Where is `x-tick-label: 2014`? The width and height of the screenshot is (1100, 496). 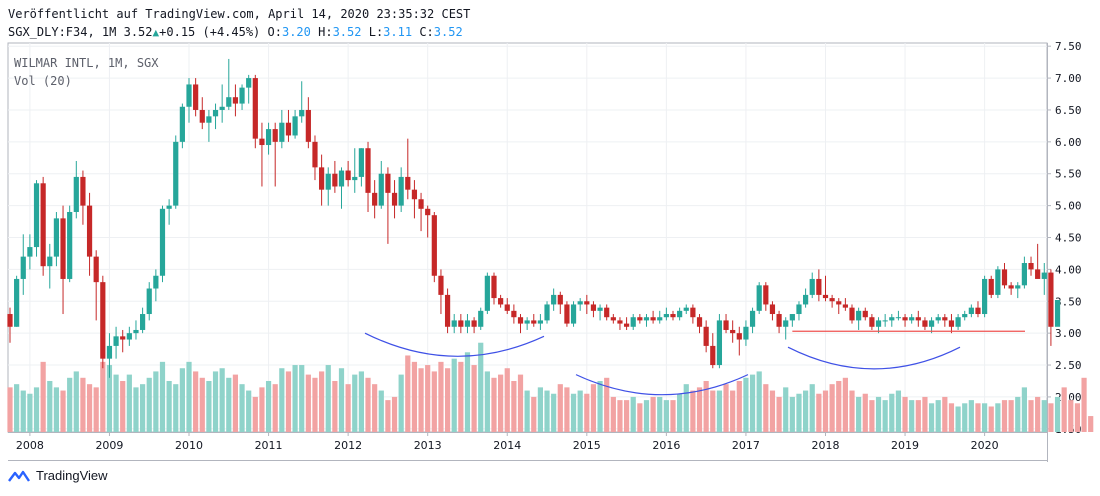 x-tick-label: 2014 is located at coordinates (507, 445).